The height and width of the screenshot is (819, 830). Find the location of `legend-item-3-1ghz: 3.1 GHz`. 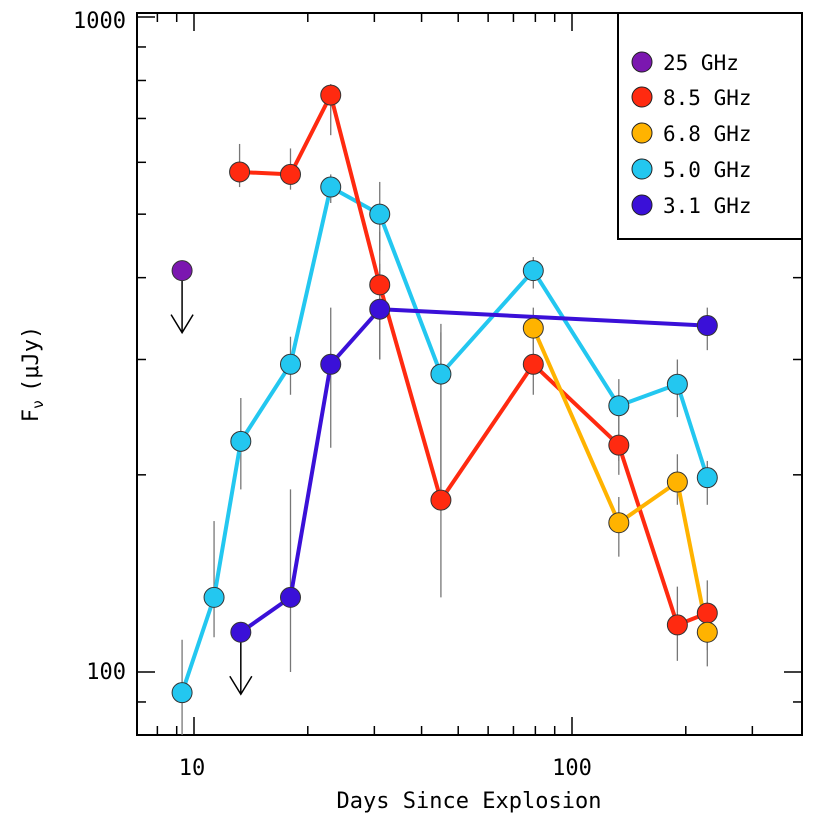

legend-item-3-1ghz: 3.1 GHz is located at coordinates (691, 206).